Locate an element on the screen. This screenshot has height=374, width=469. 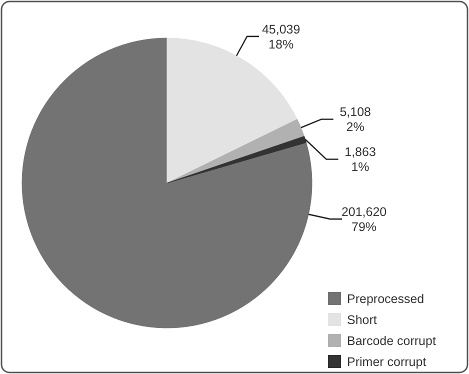
data-label: 201,620 79% is located at coordinates (364, 219).